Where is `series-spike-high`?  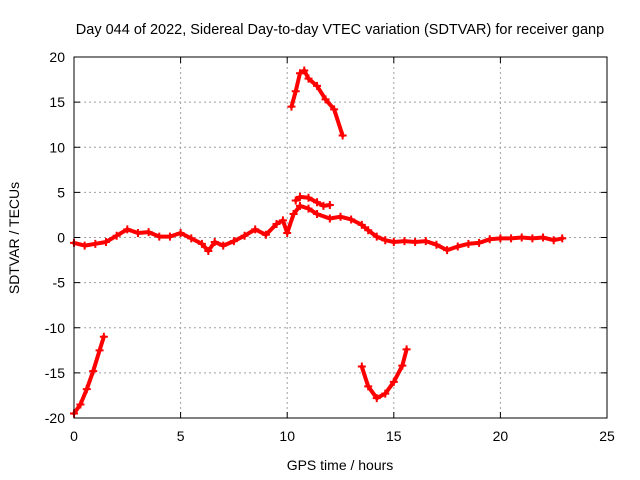
series-spike-high is located at coordinates (317, 103).